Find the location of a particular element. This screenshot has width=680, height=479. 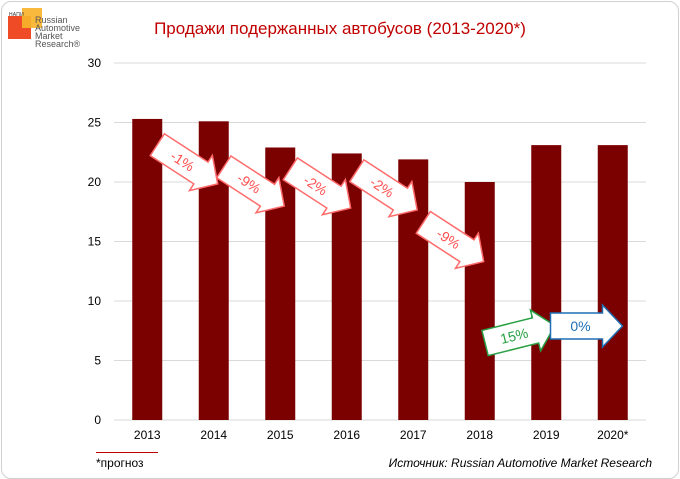

x-tick-label: 2017 is located at coordinates (413, 435).